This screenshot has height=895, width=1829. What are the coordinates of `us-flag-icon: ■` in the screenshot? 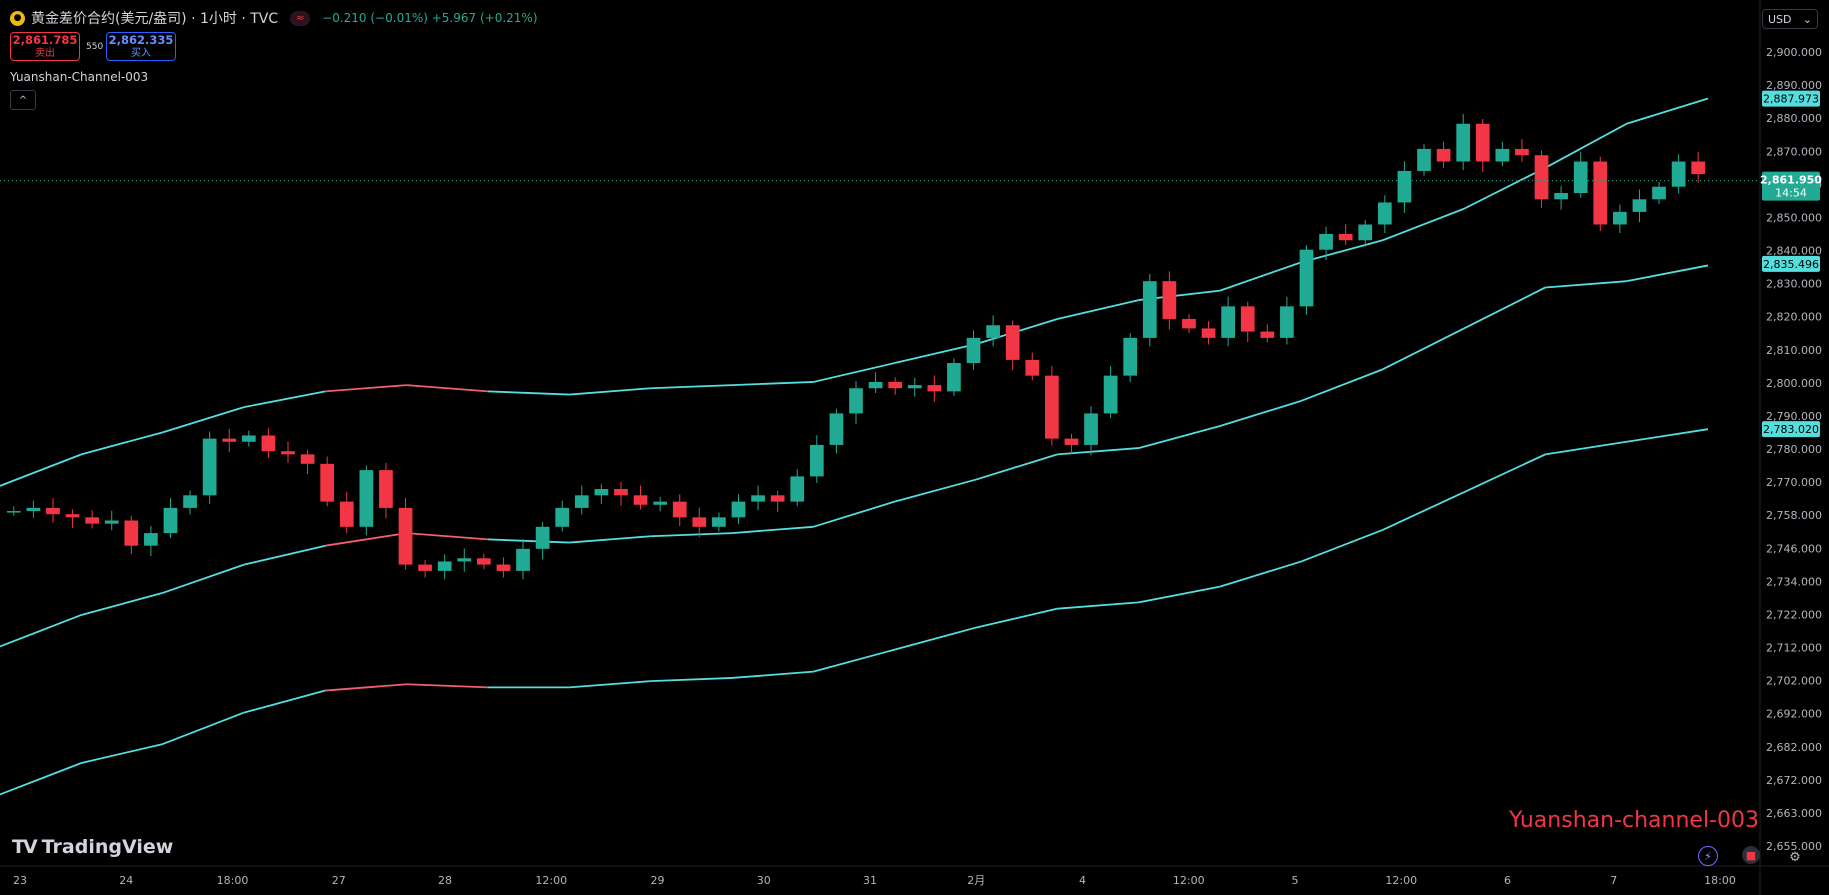 It's located at (1751, 855).